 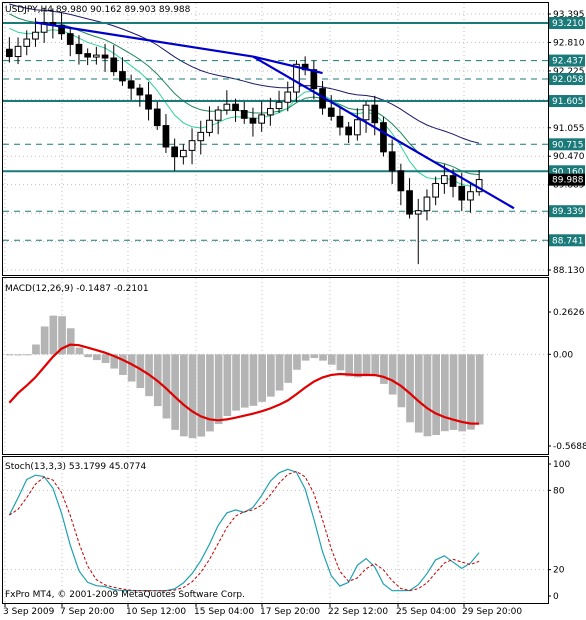 I want to click on level-tag-label: 90.715, so click(x=568, y=145).